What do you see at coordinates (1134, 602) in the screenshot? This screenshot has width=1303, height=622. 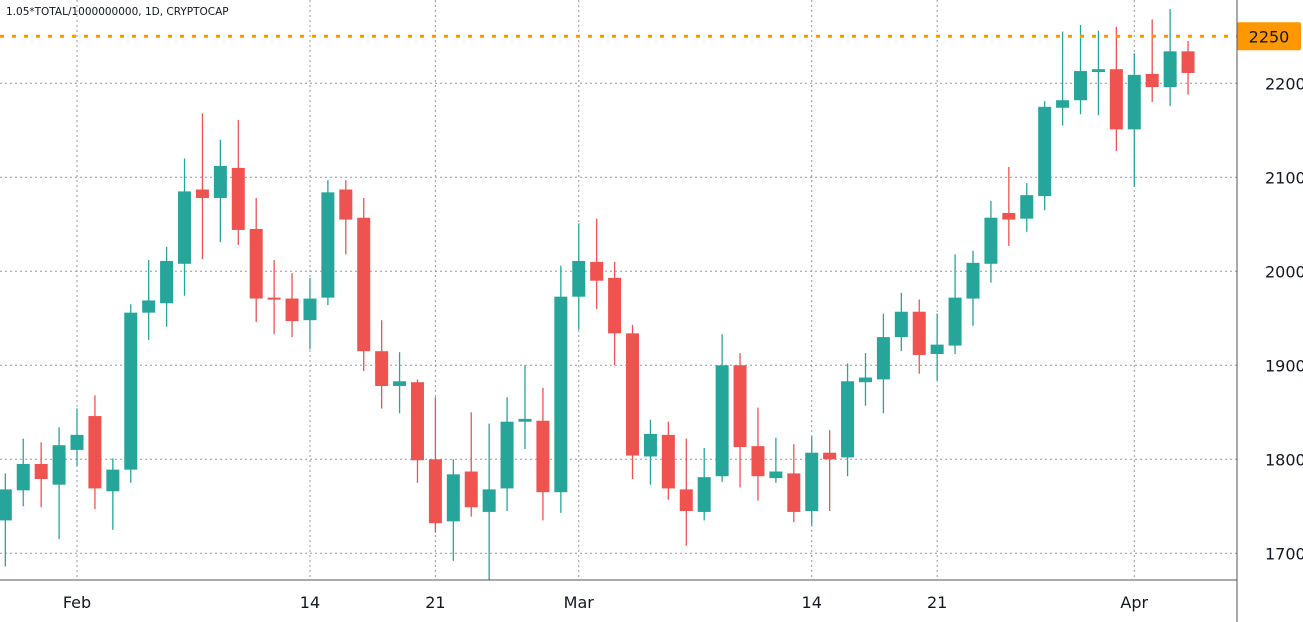 I see `x-tick-label: Apr` at bounding box center [1134, 602].